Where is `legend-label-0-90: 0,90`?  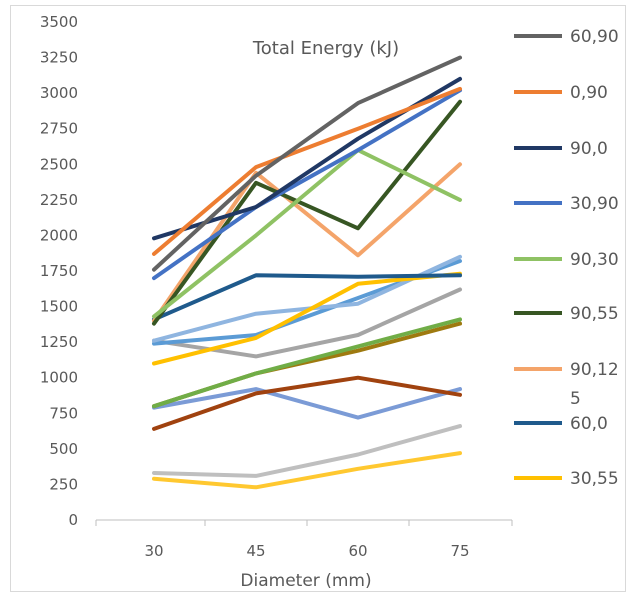
legend-label-0-90: 0,90 is located at coordinates (589, 93).